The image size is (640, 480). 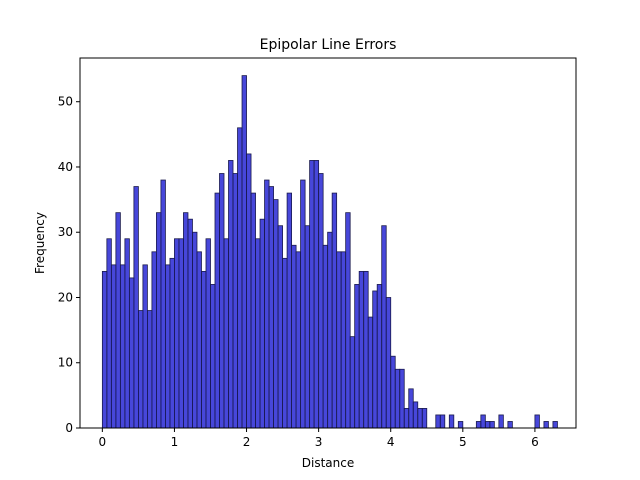 I want to click on y-tick-label: 40, so click(x=65, y=167).